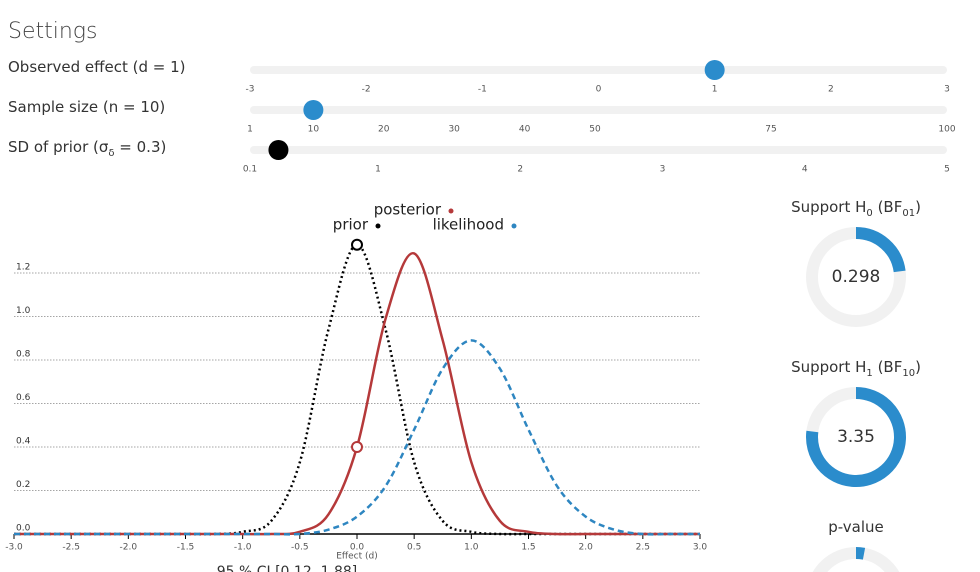 This screenshot has height=572, width=980. What do you see at coordinates (770, 130) in the screenshot?
I see `slider-tick-label: 75` at bounding box center [770, 130].